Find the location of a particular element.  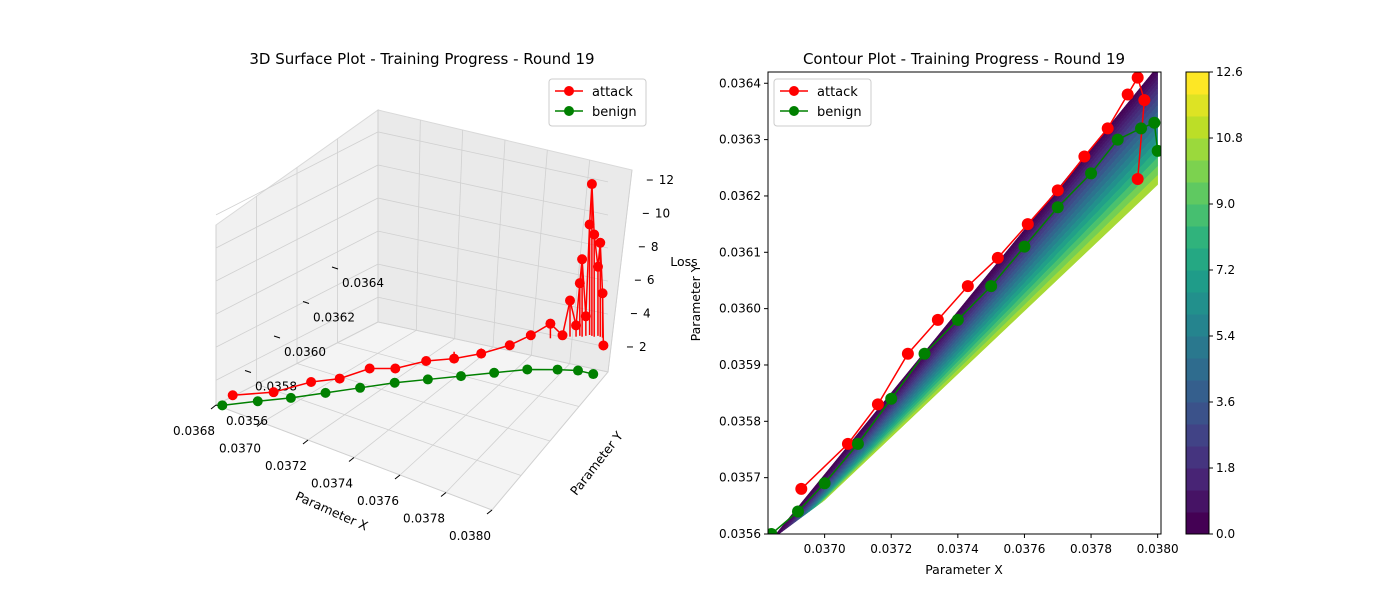

x-tick-label: 0.0376 is located at coordinates (378, 501).